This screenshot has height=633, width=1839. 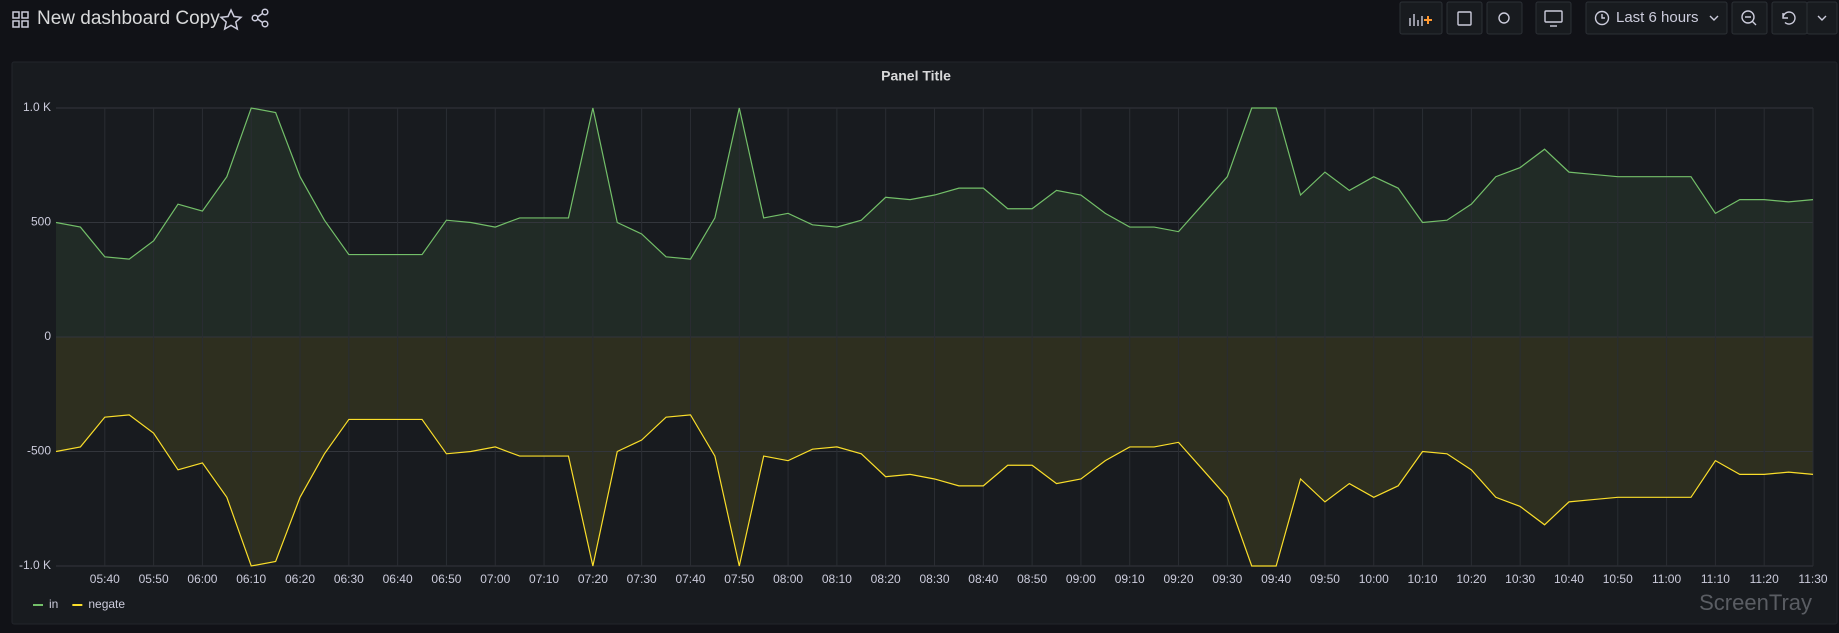 What do you see at coordinates (105, 579) in the screenshot?
I see `x-tick-label: 05:40` at bounding box center [105, 579].